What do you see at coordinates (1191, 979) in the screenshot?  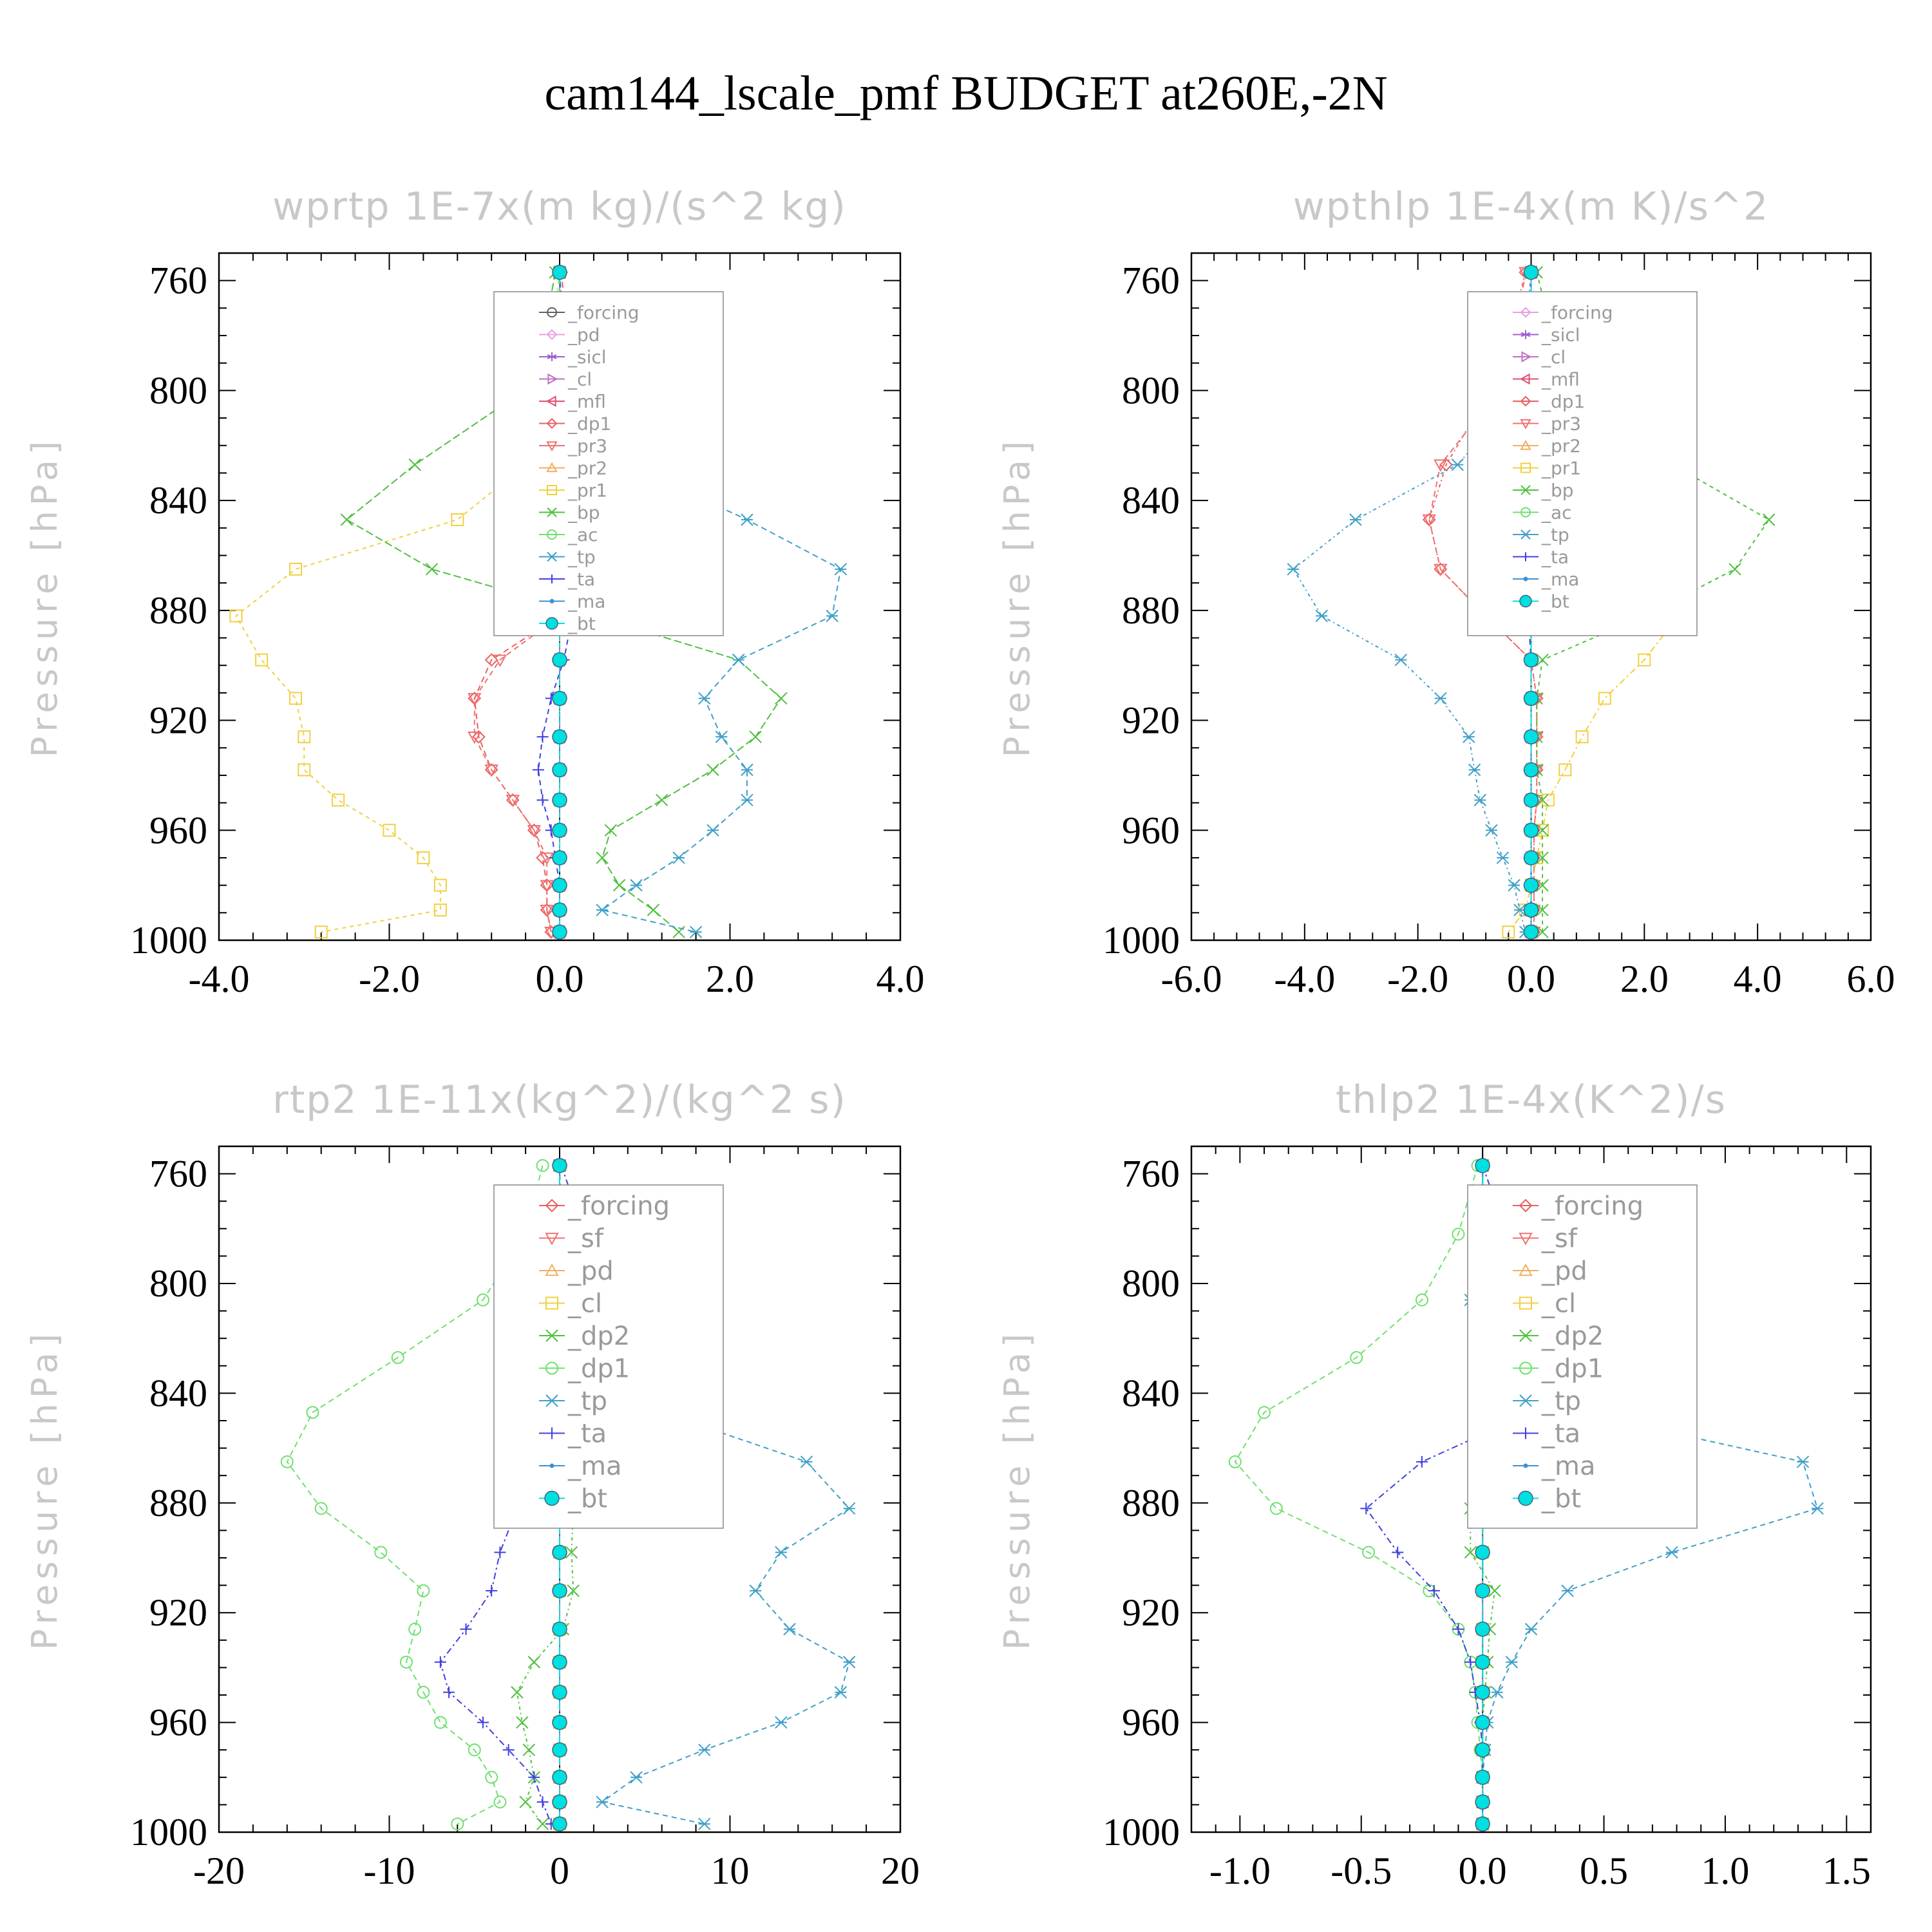 I see `x-tick-label: -6.0` at bounding box center [1191, 979].